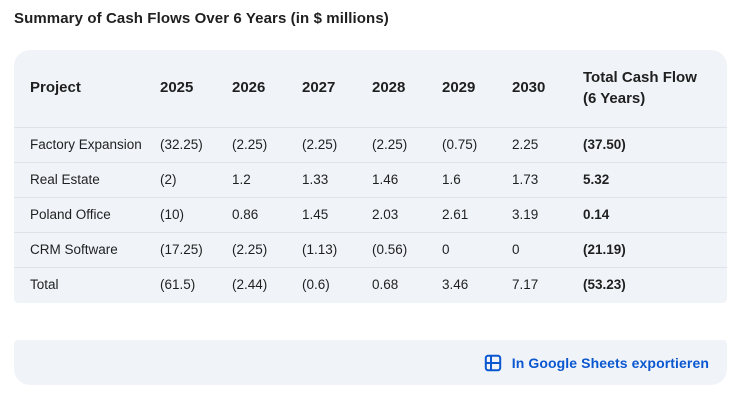  What do you see at coordinates (316, 285) in the screenshot?
I see `value-2027: (0.6)` at bounding box center [316, 285].